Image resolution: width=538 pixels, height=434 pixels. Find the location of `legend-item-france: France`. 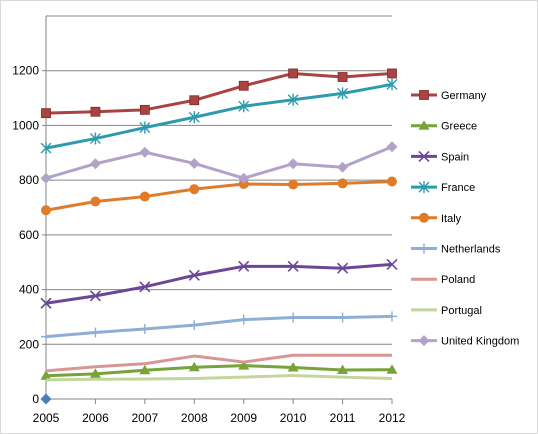

legend-item-france: France is located at coordinates (443, 187).